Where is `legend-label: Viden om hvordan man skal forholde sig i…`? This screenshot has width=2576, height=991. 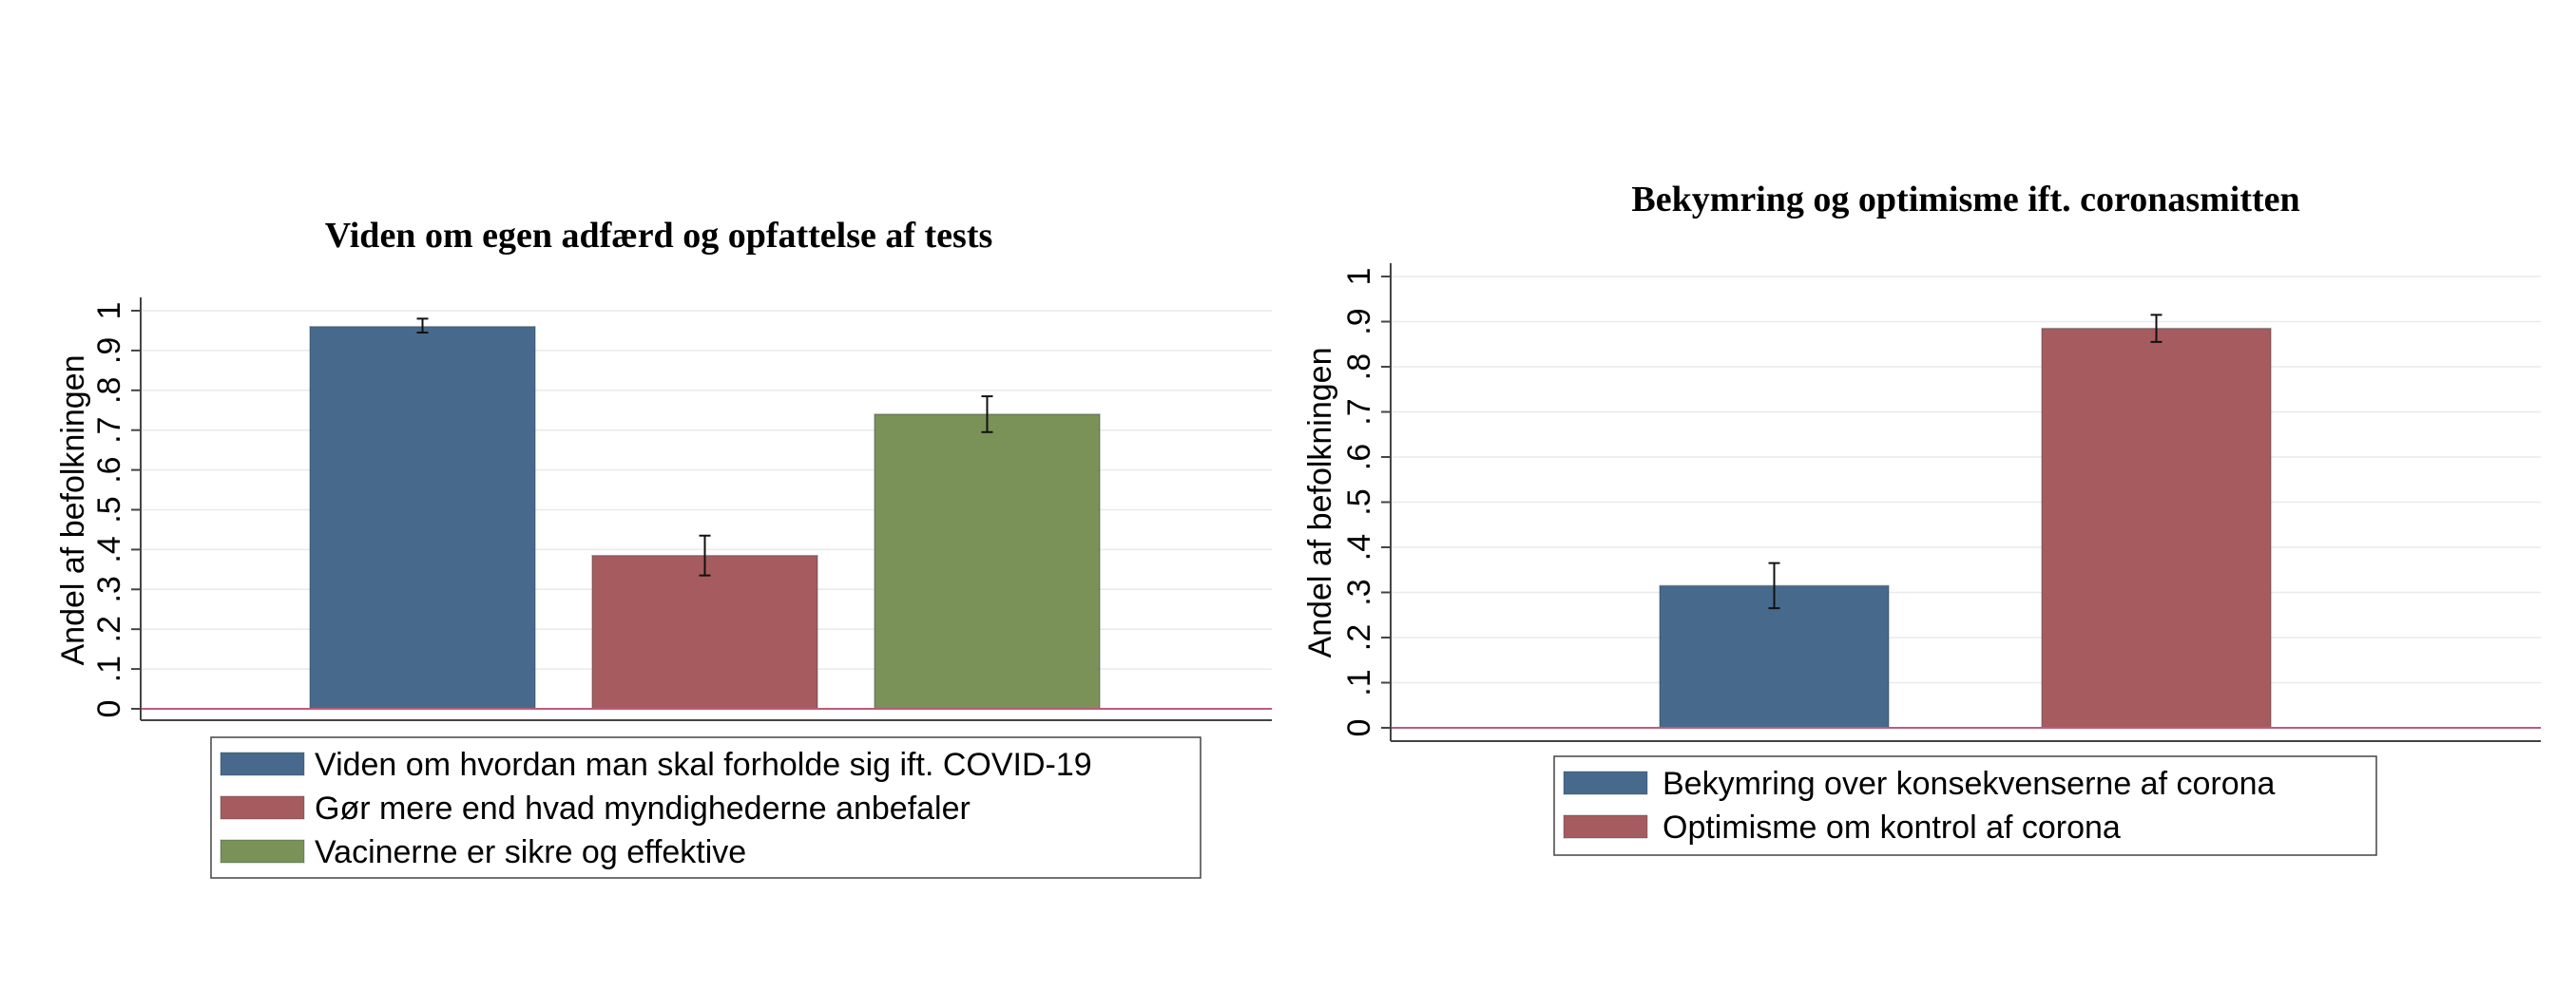
legend-label: Viden om hvordan man skal forholde sig i… is located at coordinates (704, 765).